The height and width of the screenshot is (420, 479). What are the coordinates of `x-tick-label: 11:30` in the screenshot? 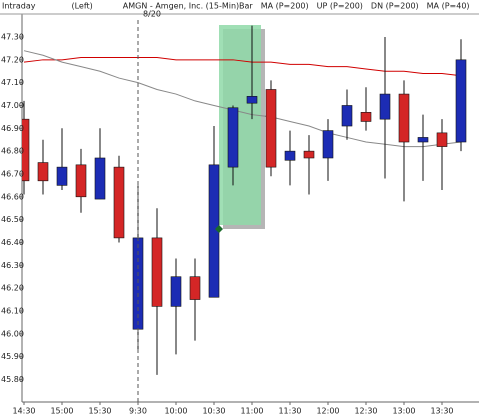 It's located at (289, 411).